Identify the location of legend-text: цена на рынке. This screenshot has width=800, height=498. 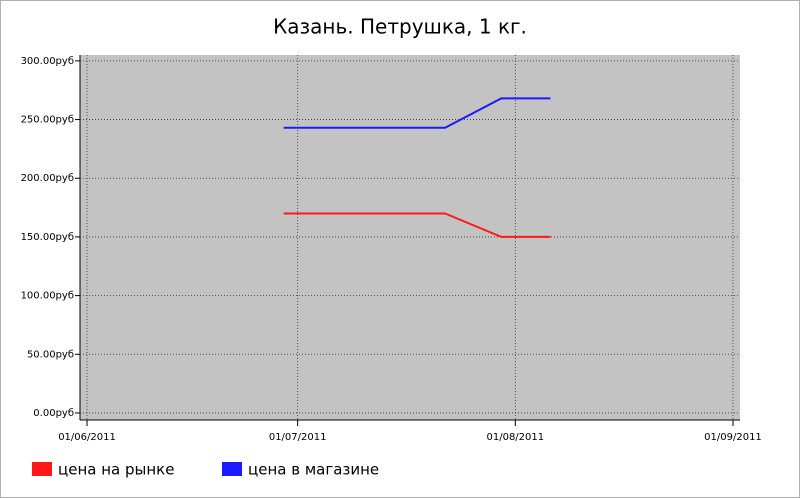
(116, 470).